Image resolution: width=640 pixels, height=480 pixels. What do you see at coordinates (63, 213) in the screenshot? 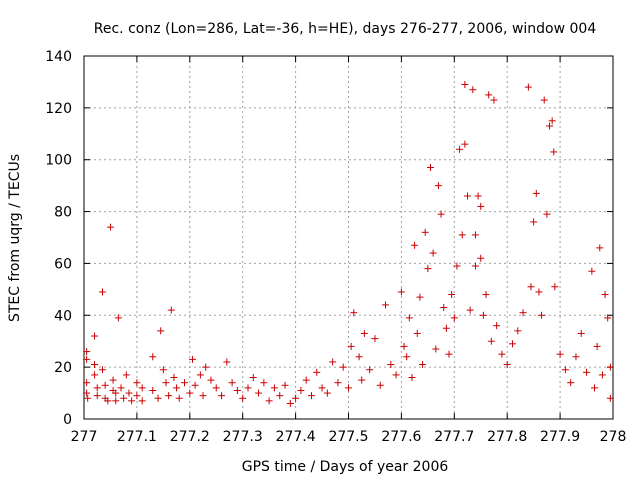
I see `y-tick-label: 80` at bounding box center [63, 213].